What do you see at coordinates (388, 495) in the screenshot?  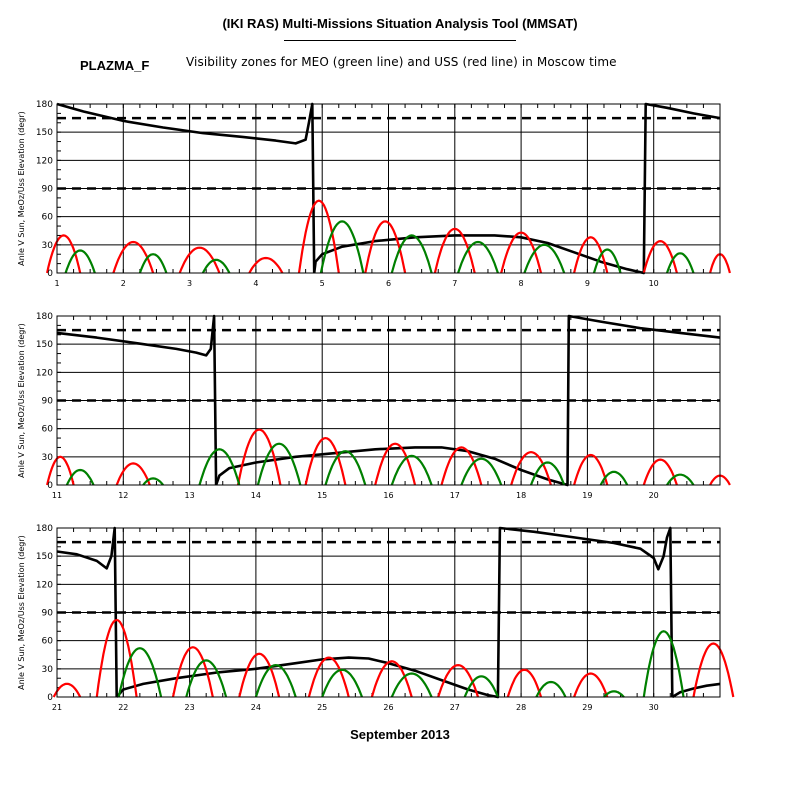 I see `x-tick-label: 16` at bounding box center [388, 495].